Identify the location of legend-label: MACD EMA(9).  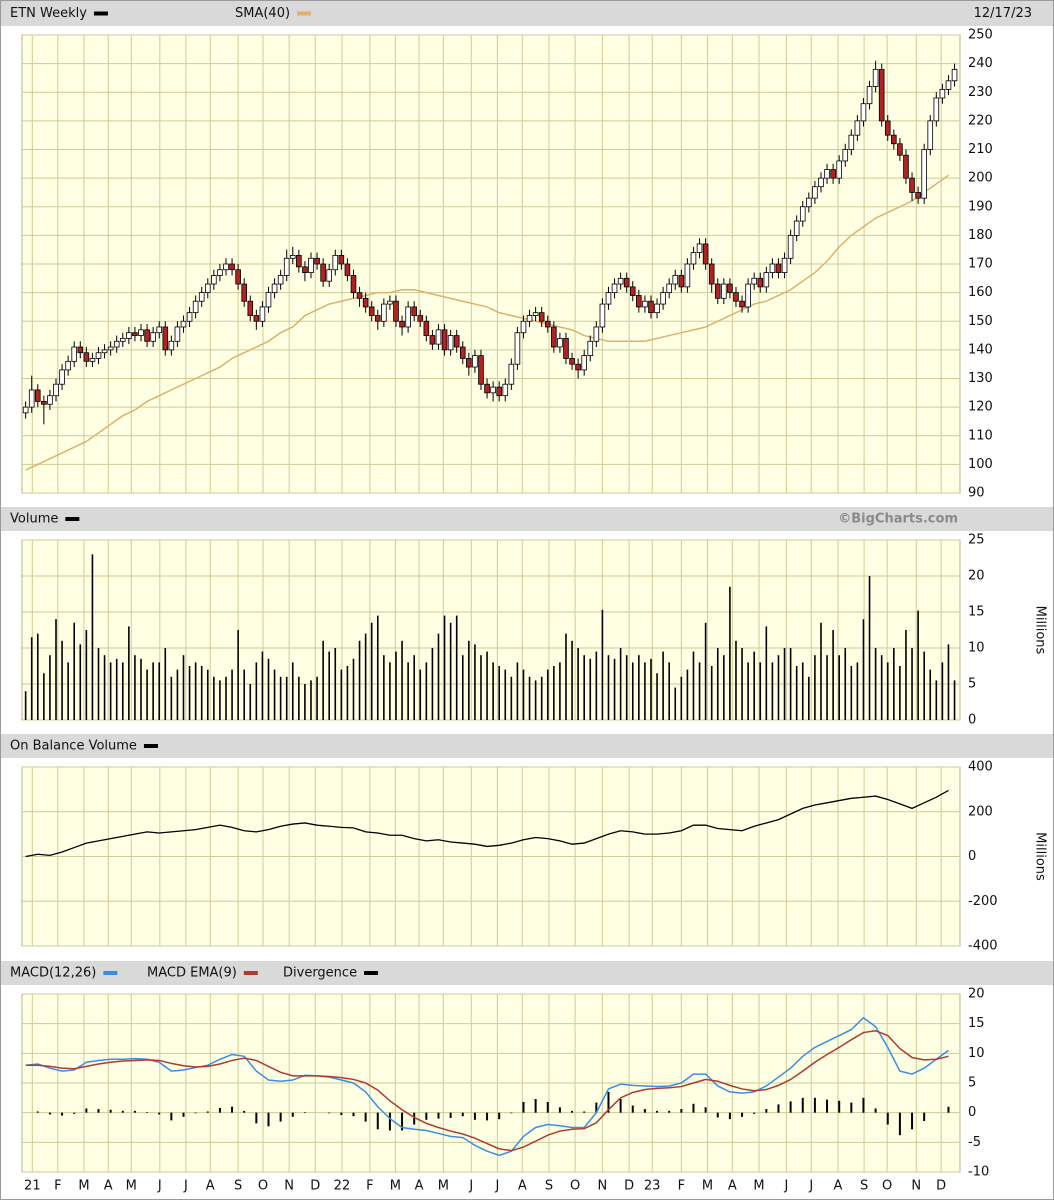
(192, 973).